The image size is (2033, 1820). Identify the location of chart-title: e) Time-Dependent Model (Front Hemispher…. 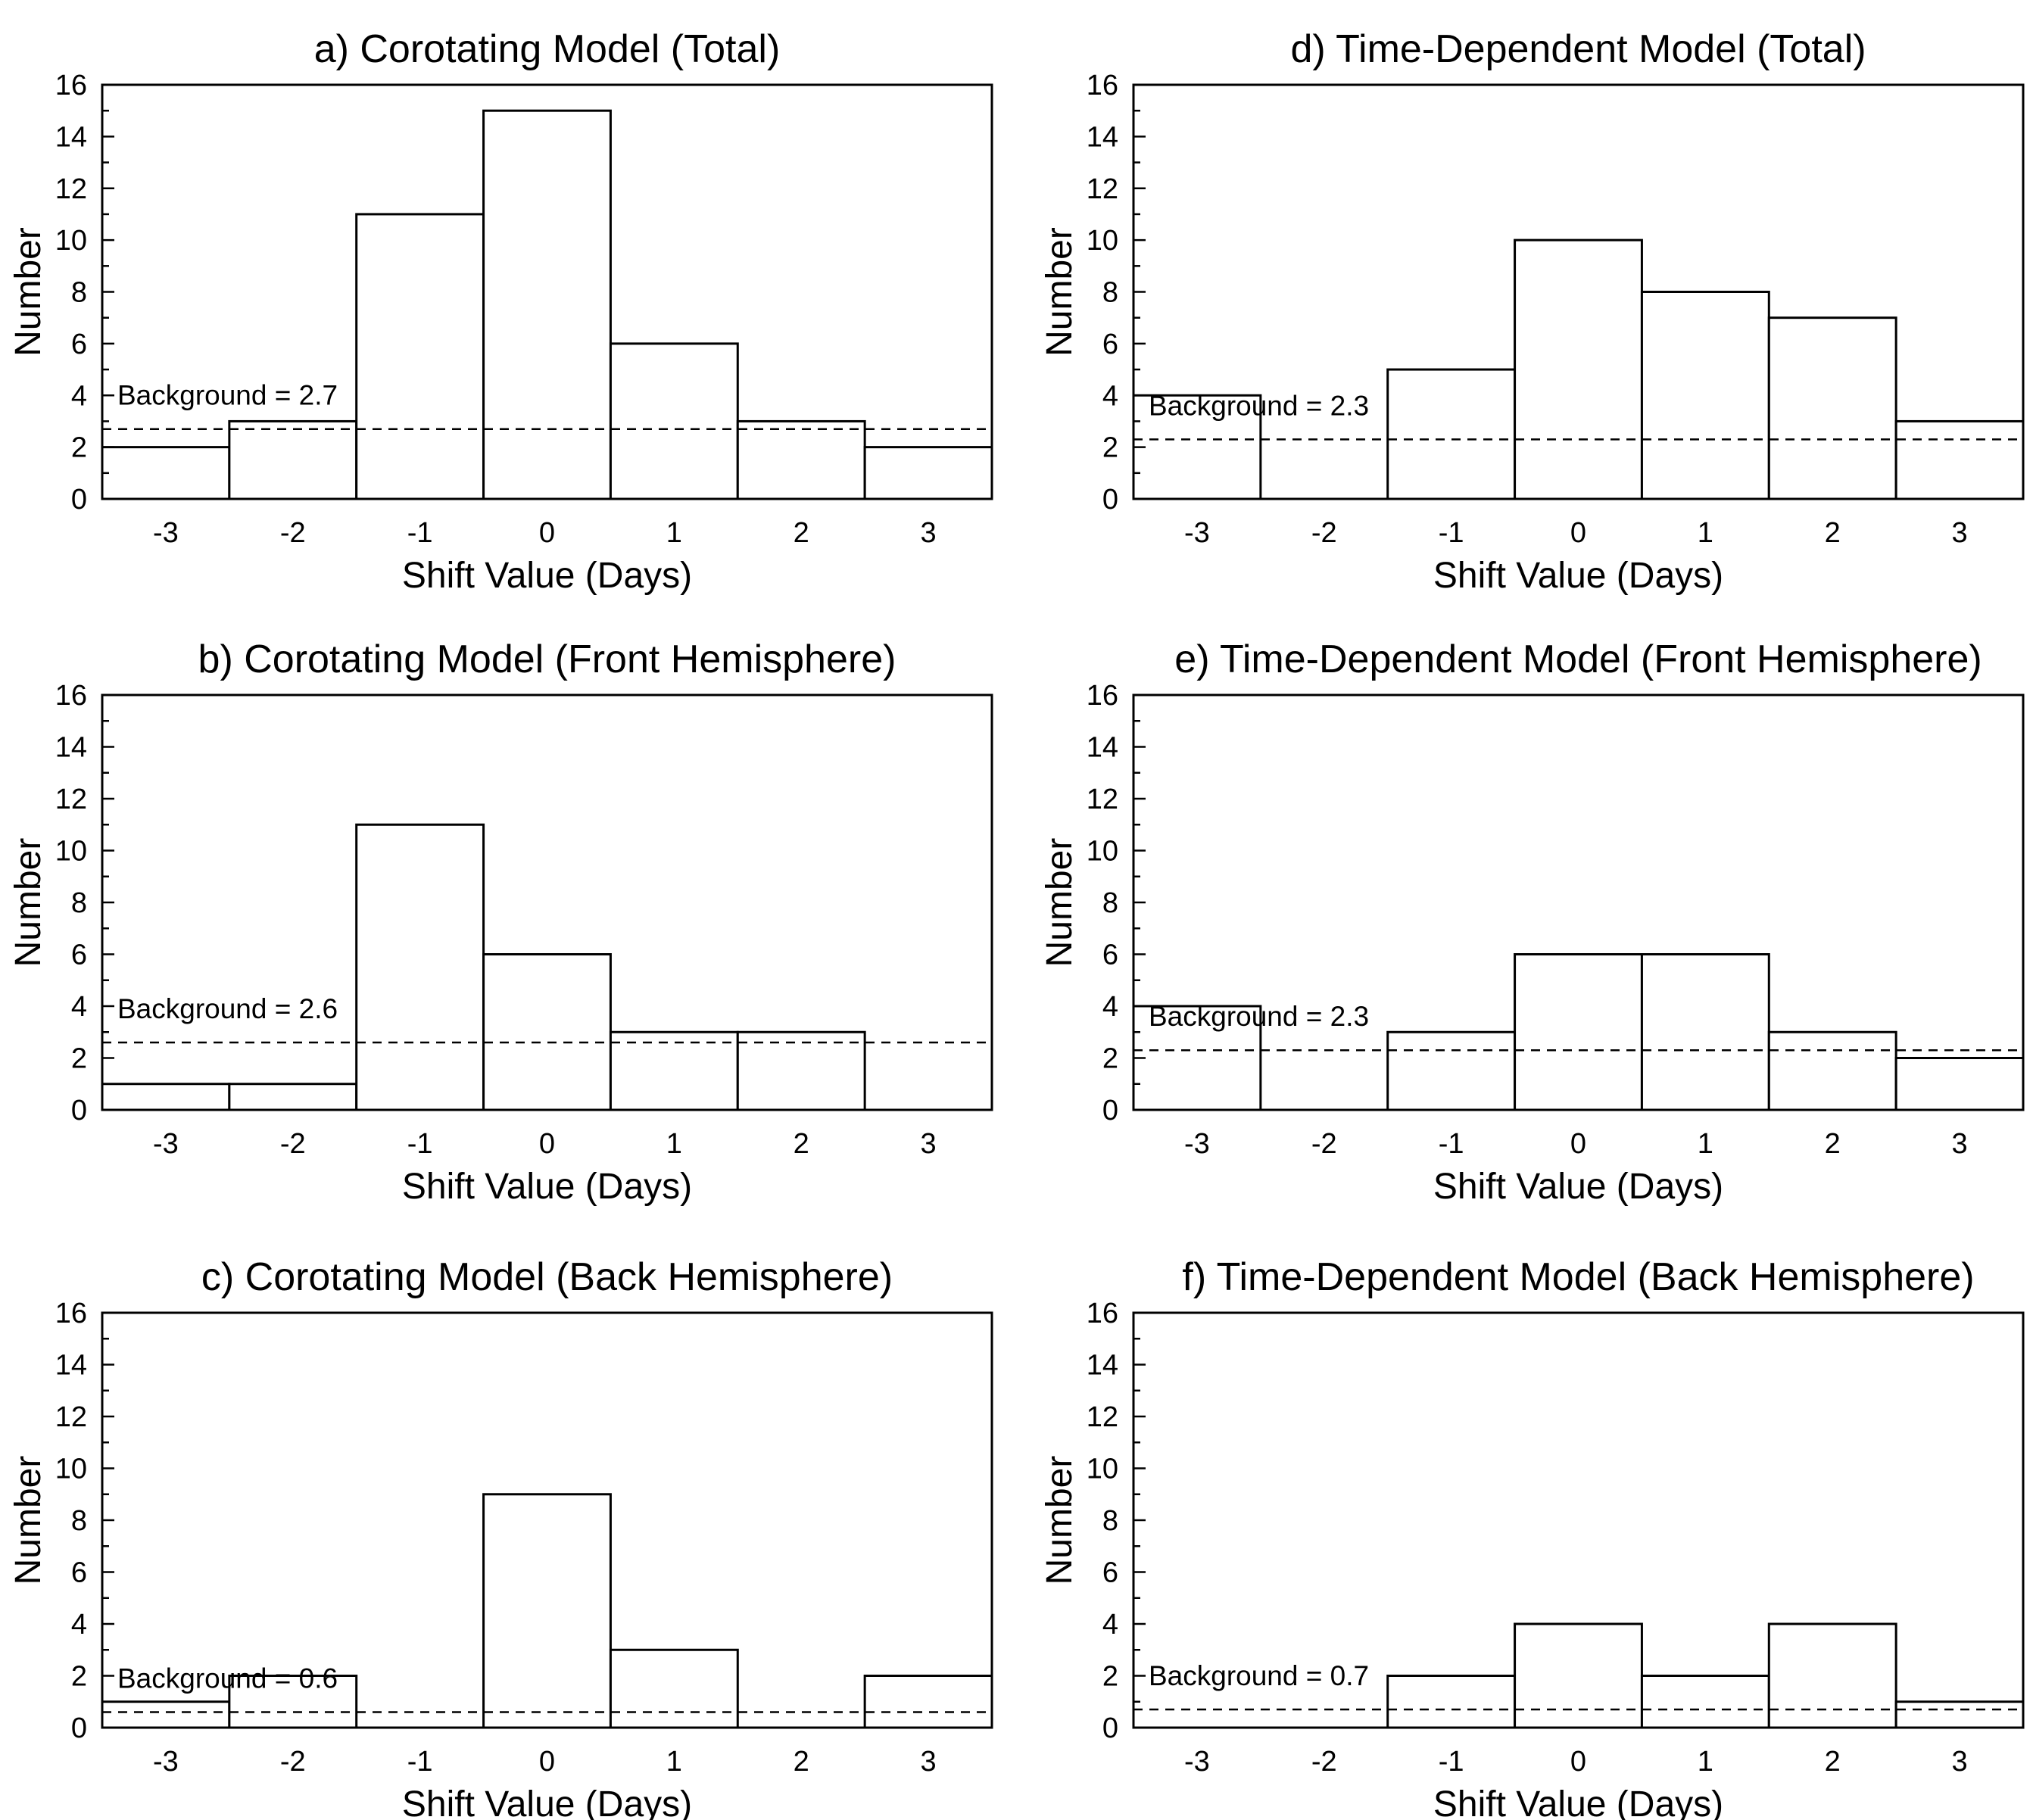
(1578, 659).